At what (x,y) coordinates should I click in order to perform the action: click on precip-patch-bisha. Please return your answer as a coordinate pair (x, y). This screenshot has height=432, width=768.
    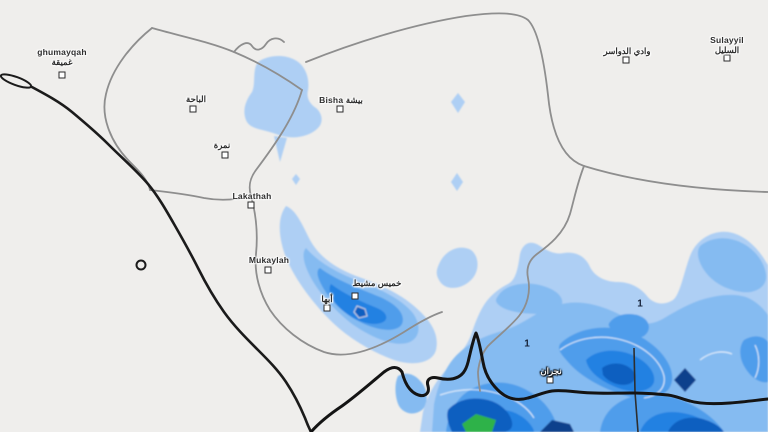
    Looking at the image, I should click on (283, 97).